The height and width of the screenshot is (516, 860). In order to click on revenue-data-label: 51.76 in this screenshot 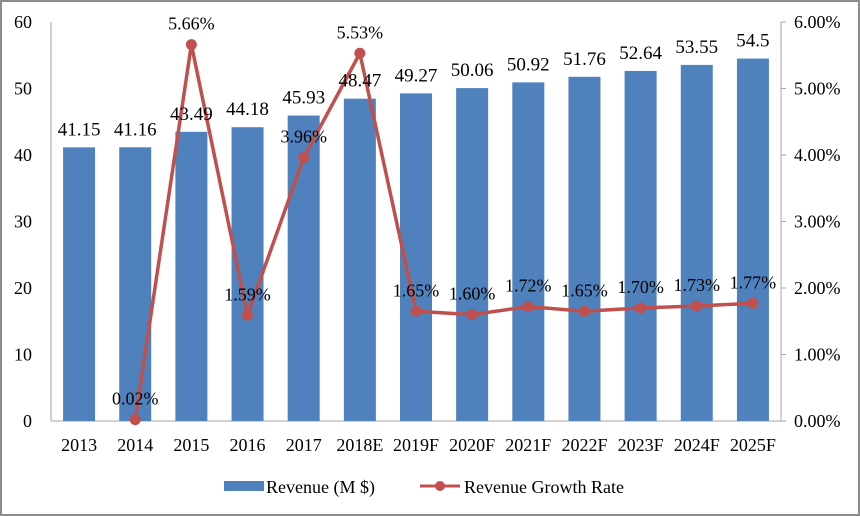, I will do `click(584, 59)`.